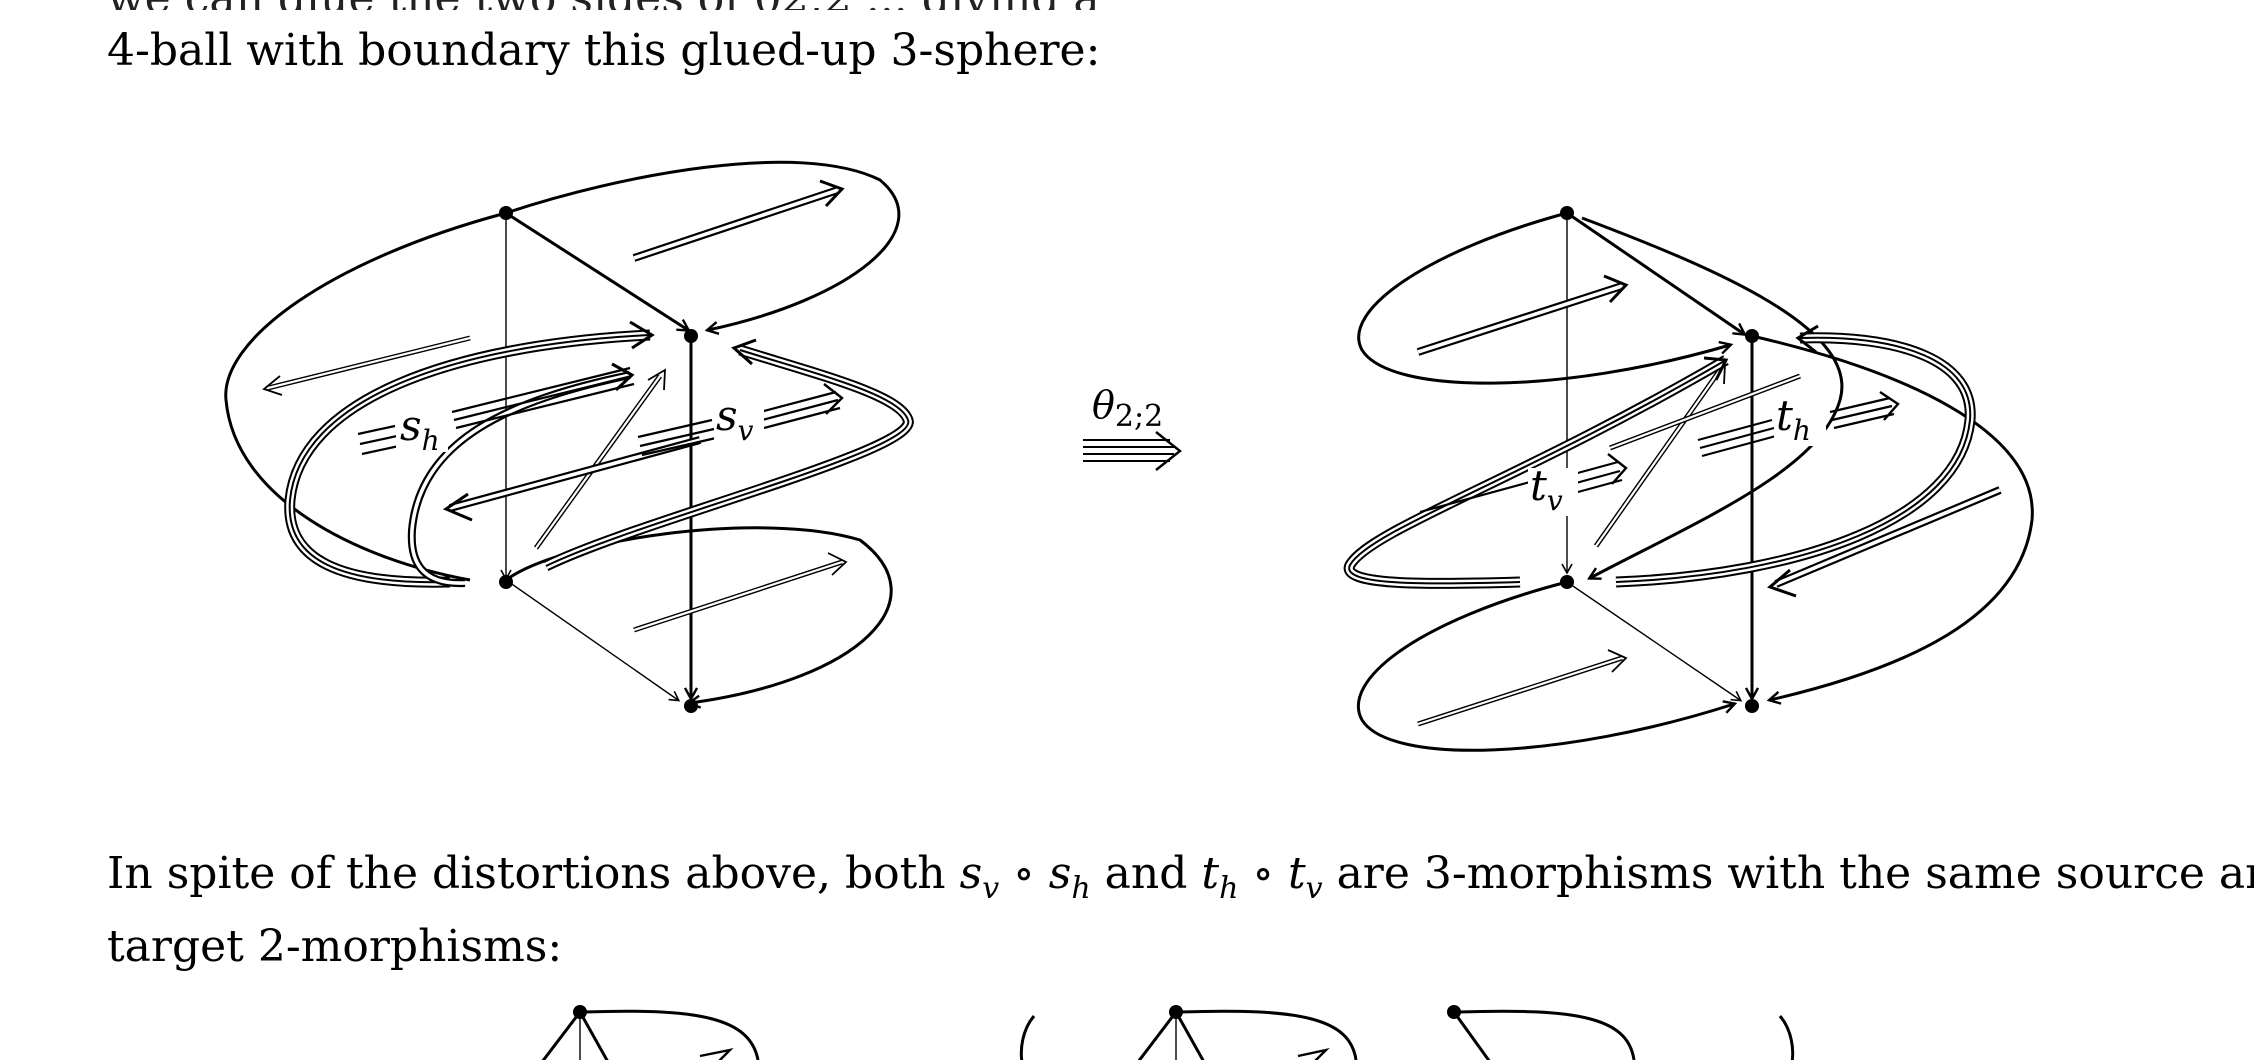 This screenshot has height=1060, width=2254. What do you see at coordinates (496, 411) in the screenshot?
I see `left-sh-tick-marks` at bounding box center [496, 411].